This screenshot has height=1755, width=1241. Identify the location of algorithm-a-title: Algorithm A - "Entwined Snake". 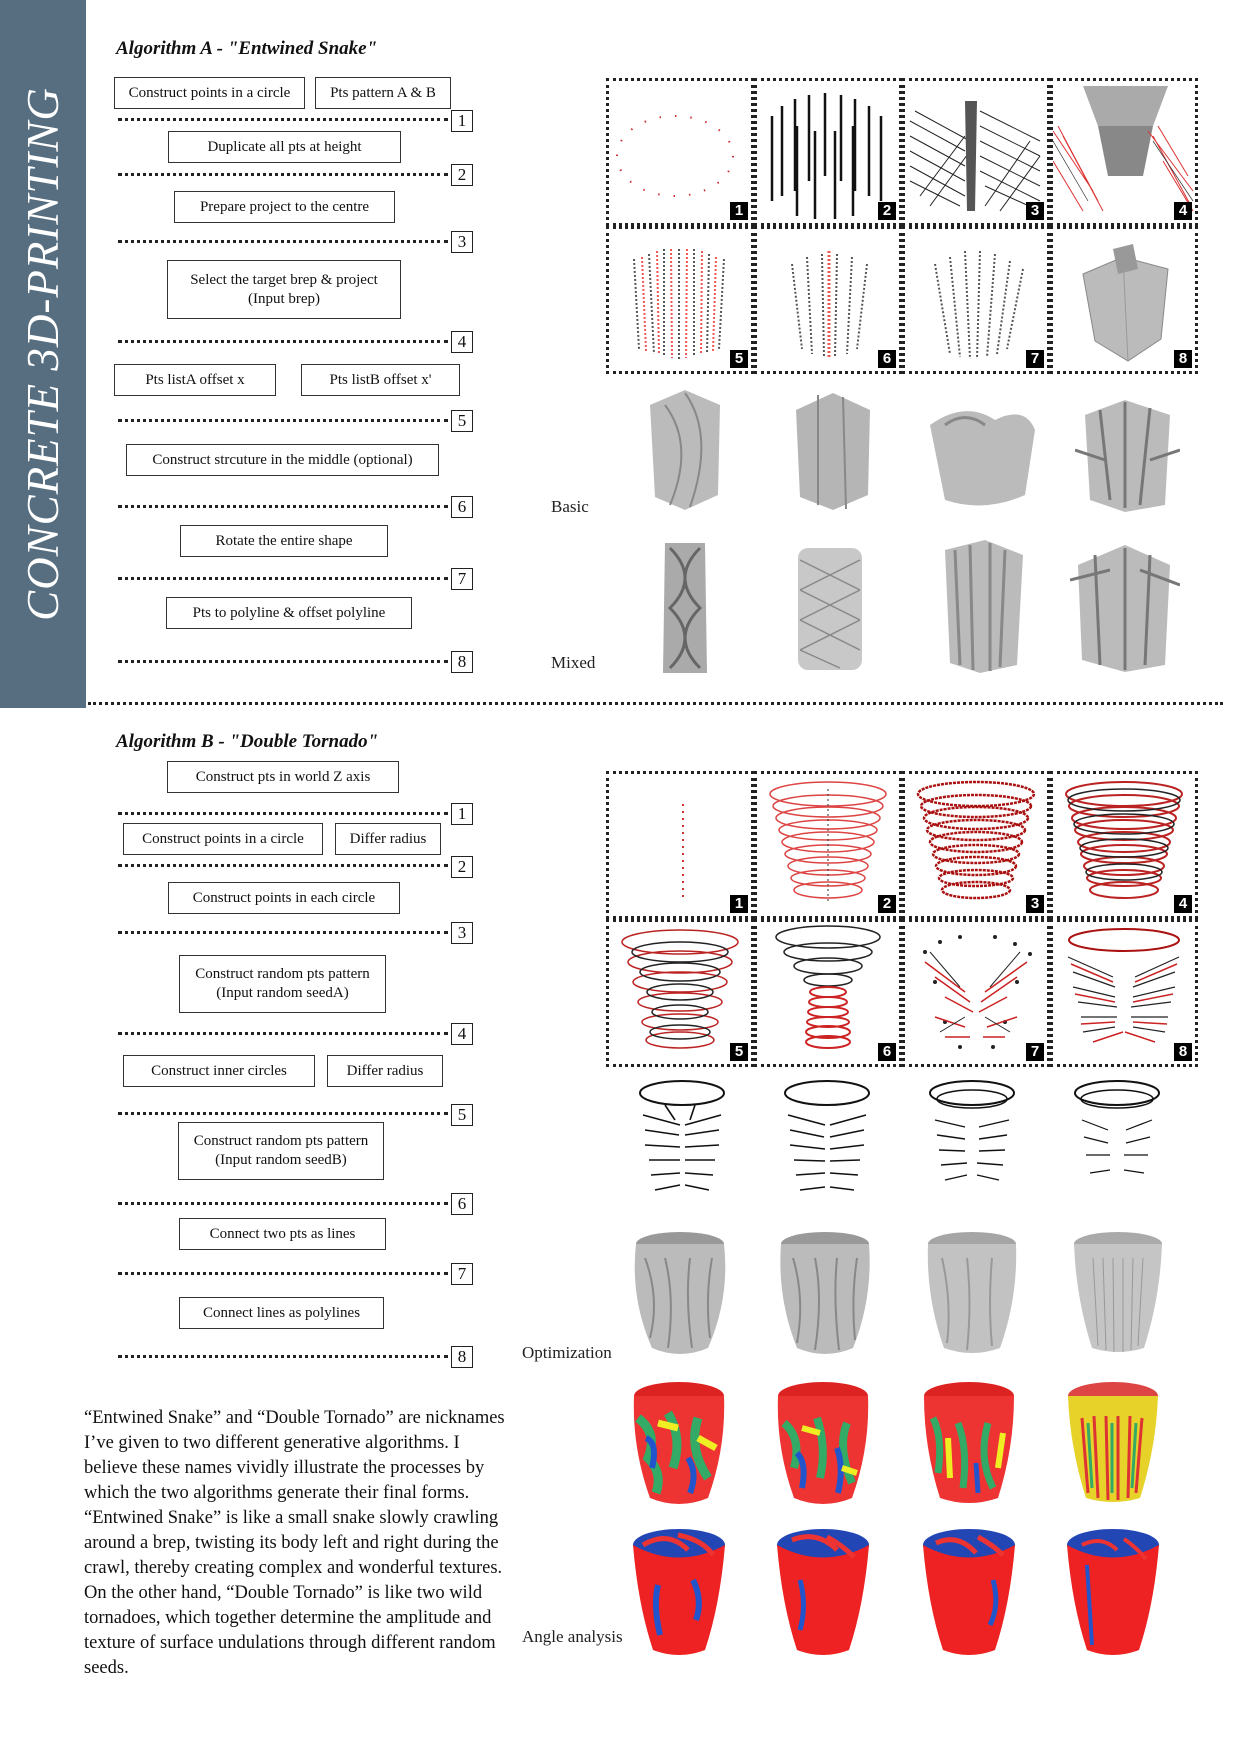
(247, 48).